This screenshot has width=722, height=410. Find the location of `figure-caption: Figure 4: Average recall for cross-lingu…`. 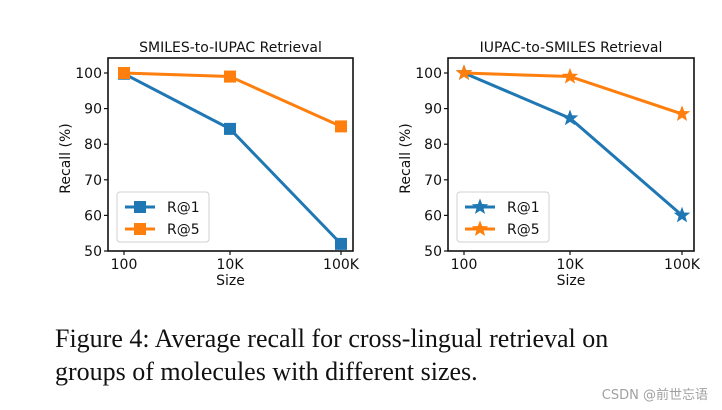

figure-caption: Figure 4: Average recall for cross-lingu… is located at coordinates (385, 355).